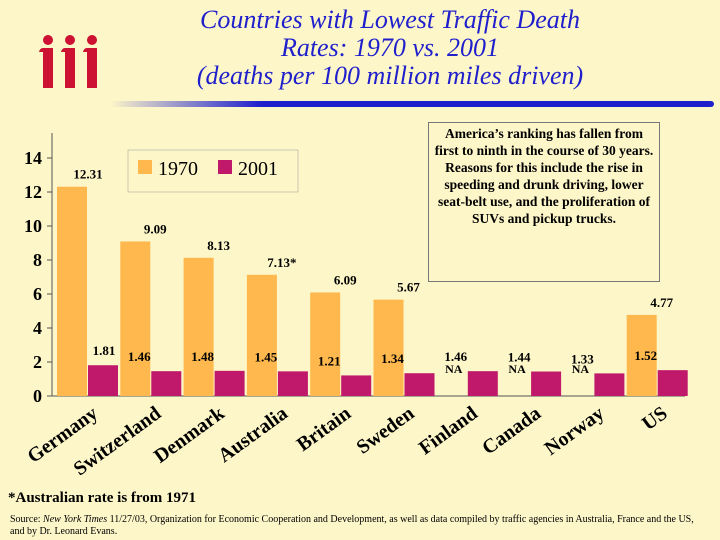 This screenshot has height=540, width=720. I want to click on data-label-2001: 1.48, so click(202, 356).